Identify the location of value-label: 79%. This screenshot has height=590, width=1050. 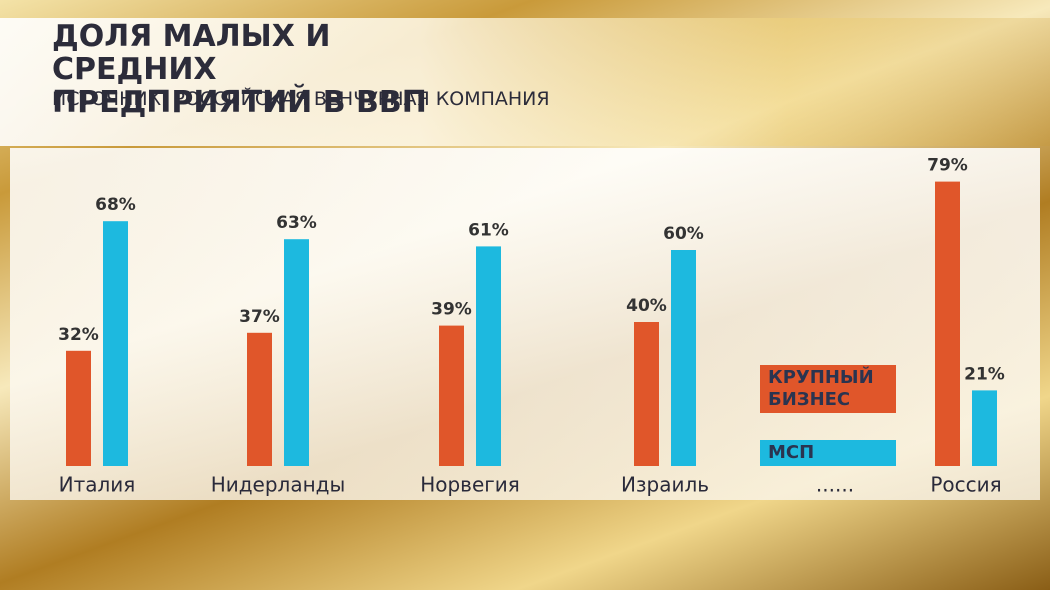
(947, 166).